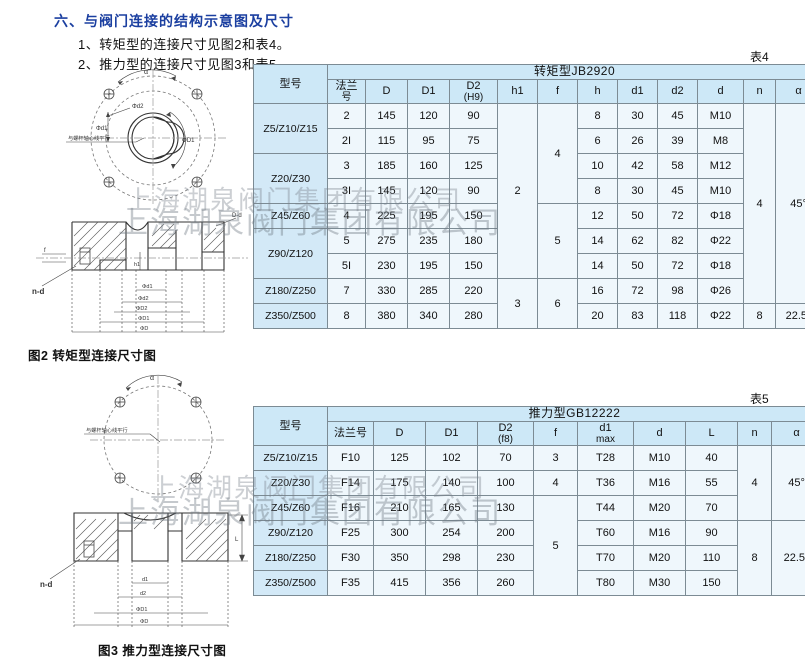  Describe the element at coordinates (506, 558) in the screenshot. I see `table5-cell-D2: 230` at that location.